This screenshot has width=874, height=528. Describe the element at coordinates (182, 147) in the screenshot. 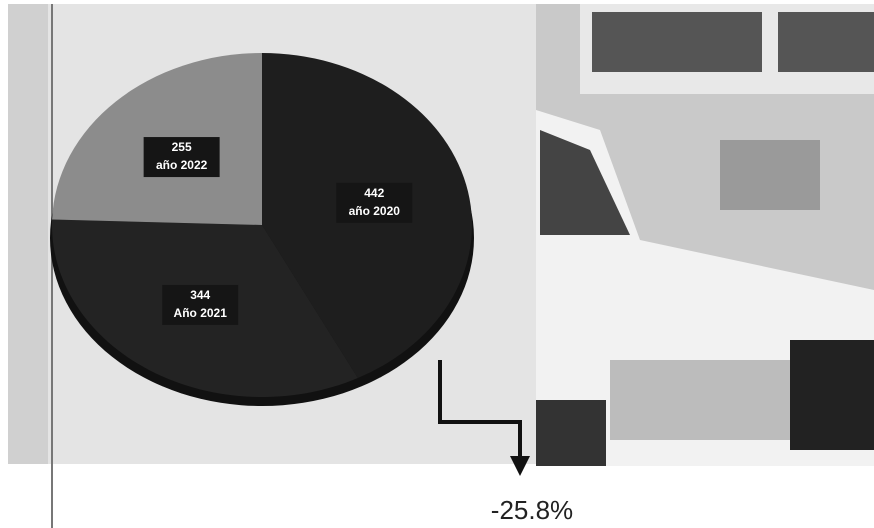

I see `data-label: 255` at that location.